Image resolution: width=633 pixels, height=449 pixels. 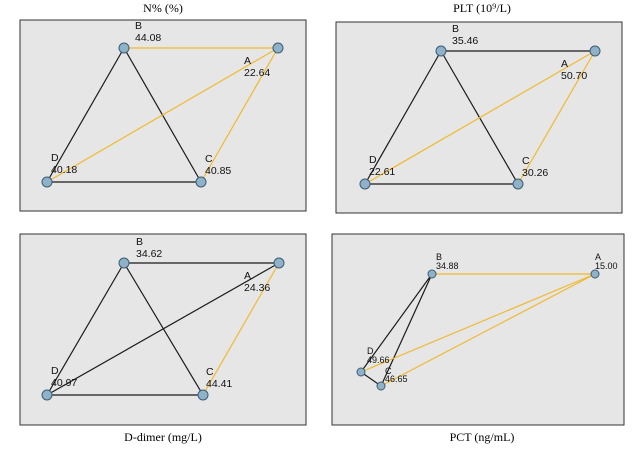 I want to click on node-b-value: 35.46, so click(x=465, y=41).